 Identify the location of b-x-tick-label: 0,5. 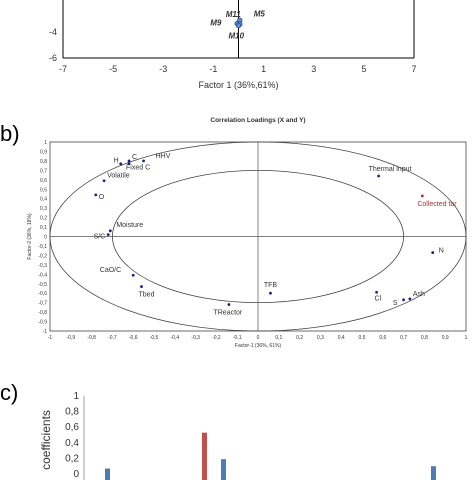
(362, 338).